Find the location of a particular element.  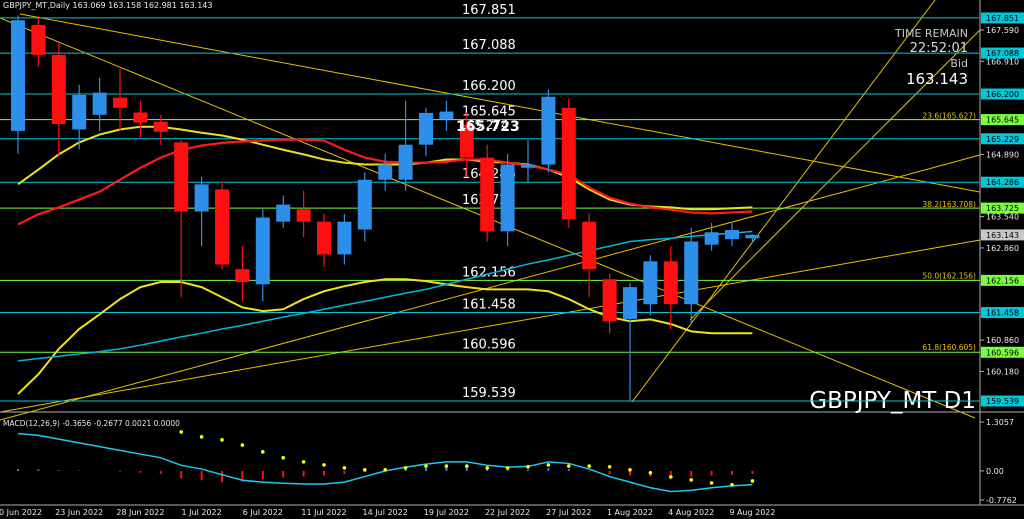

level-label: 167.088 is located at coordinates (489, 45).